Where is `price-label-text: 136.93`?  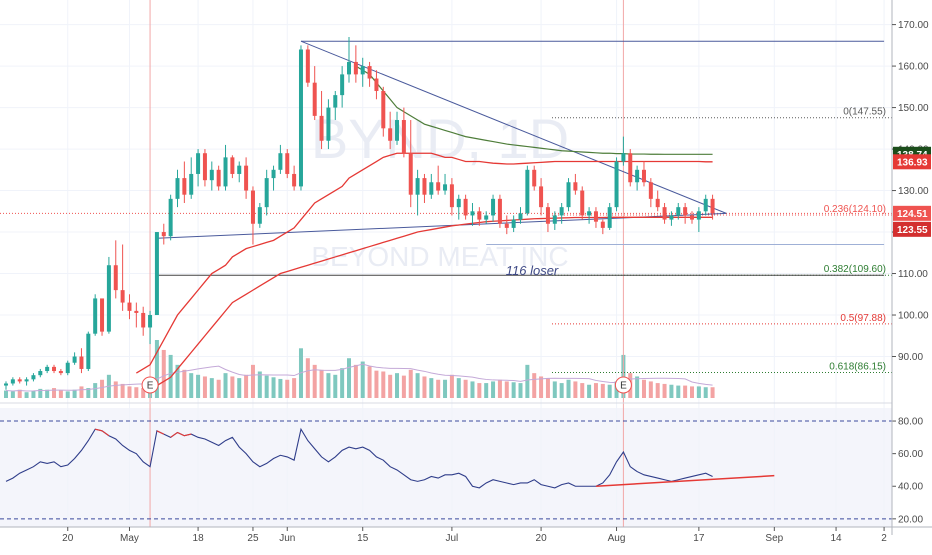
price-label-text: 136.93 is located at coordinates (912, 162).